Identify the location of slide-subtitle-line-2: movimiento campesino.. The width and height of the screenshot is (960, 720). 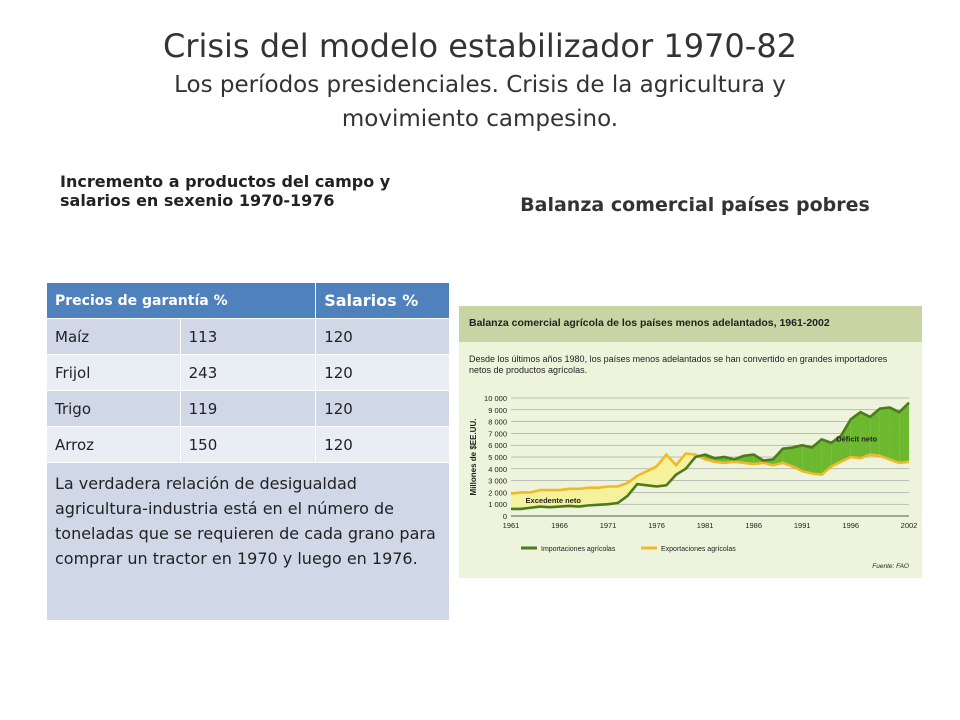
(480, 119).